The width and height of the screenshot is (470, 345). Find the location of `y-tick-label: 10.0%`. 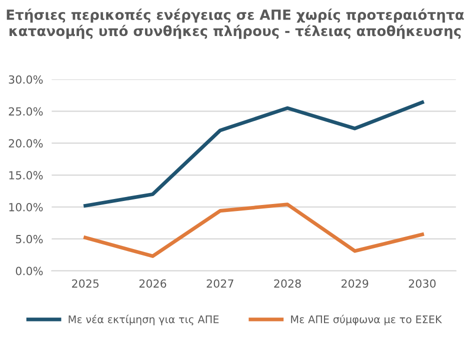

y-tick-label: 10.0% is located at coordinates (26, 207).